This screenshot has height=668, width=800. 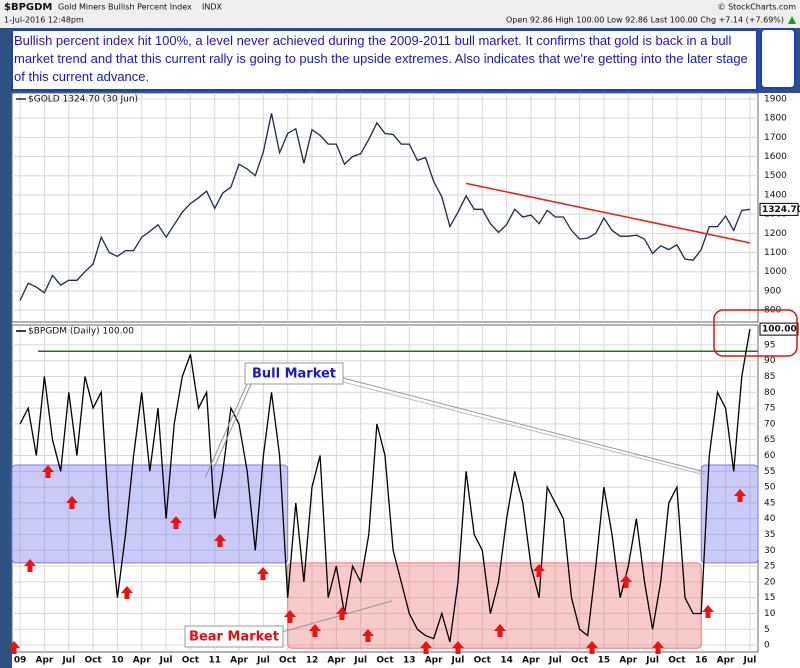 What do you see at coordinates (770, 361) in the screenshot?
I see `y-tick-label: 90` at bounding box center [770, 361].